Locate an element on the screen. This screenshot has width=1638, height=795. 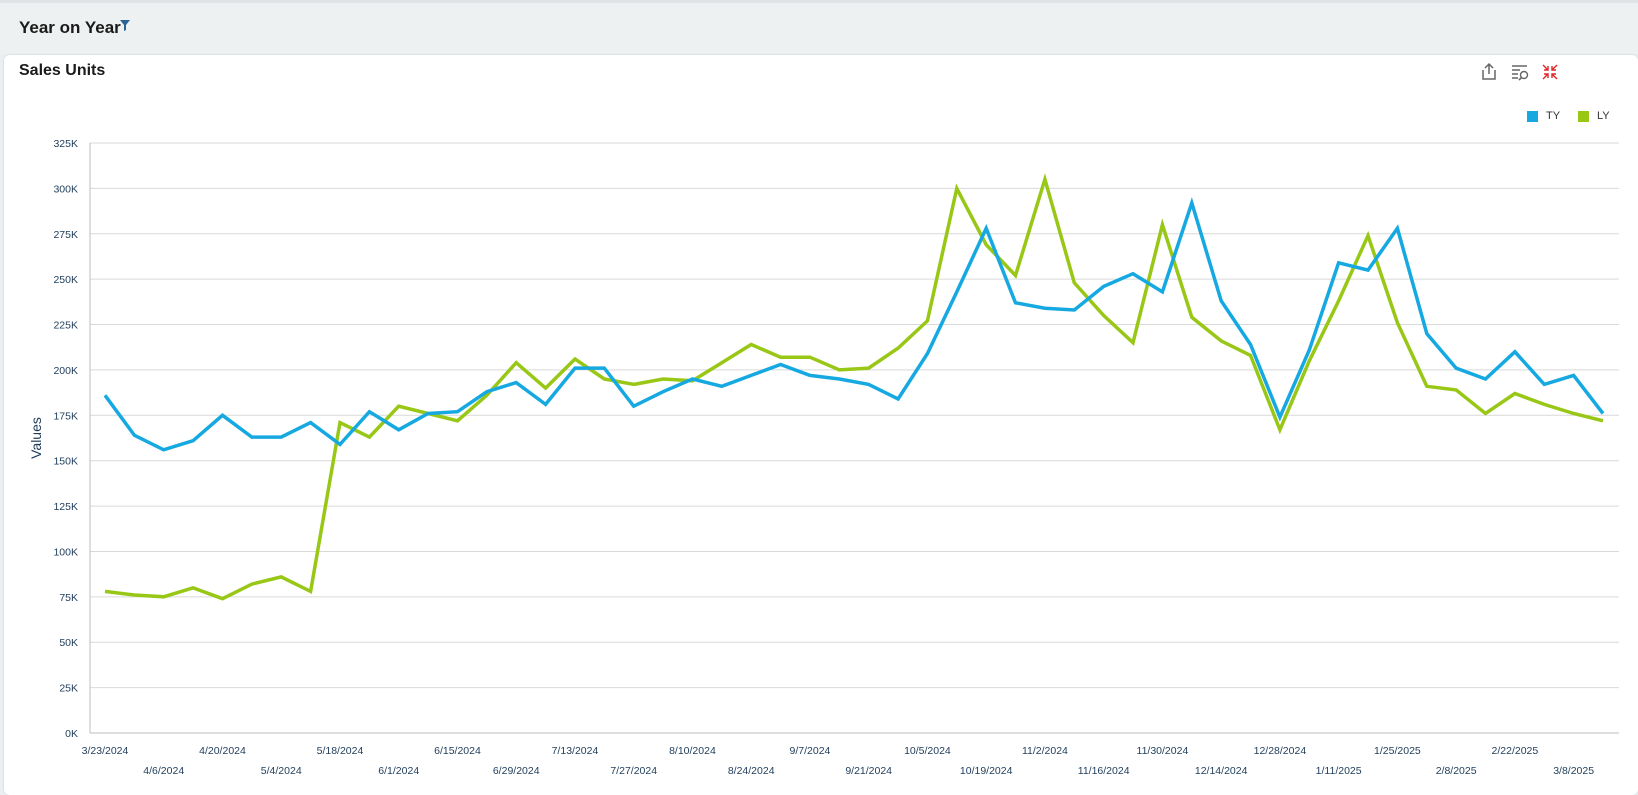
y-tick-label: 175K is located at coordinates (65, 416).